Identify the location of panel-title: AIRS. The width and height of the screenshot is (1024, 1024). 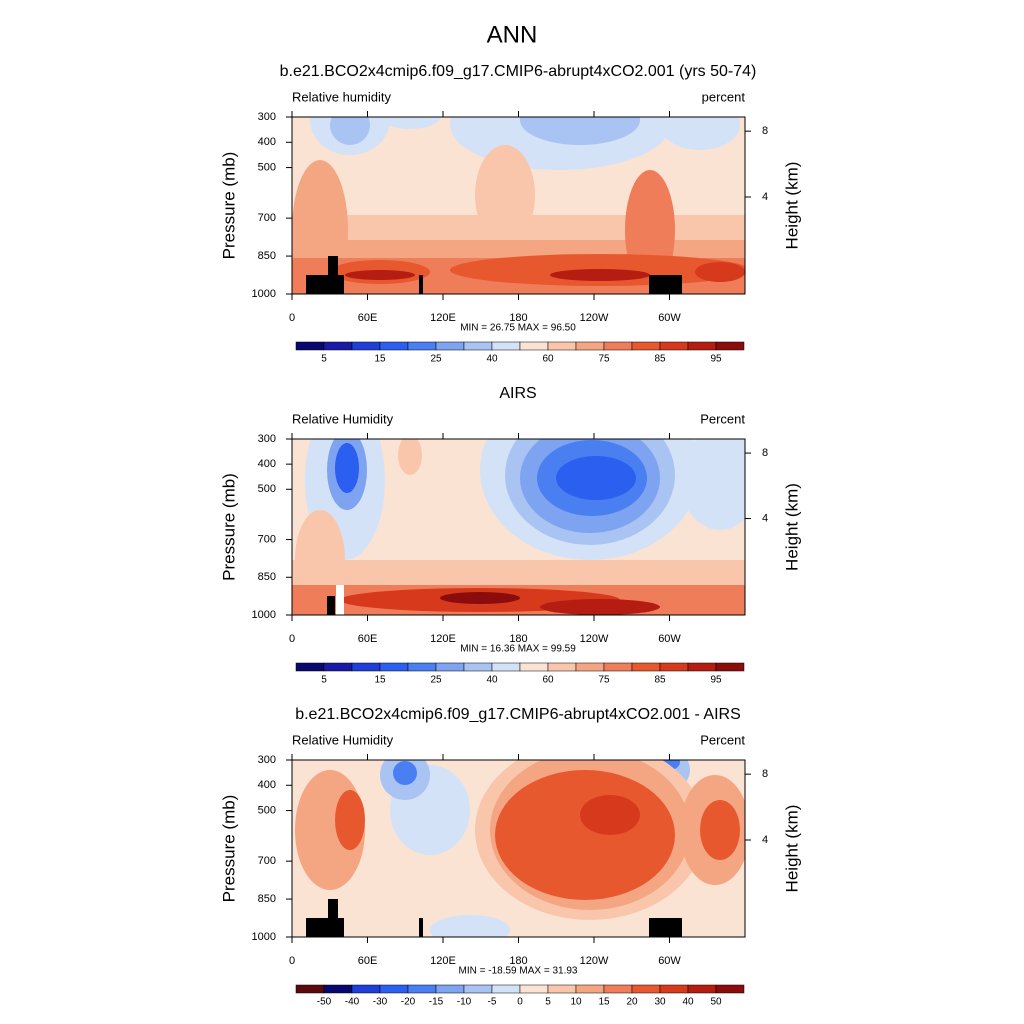
(517, 393).